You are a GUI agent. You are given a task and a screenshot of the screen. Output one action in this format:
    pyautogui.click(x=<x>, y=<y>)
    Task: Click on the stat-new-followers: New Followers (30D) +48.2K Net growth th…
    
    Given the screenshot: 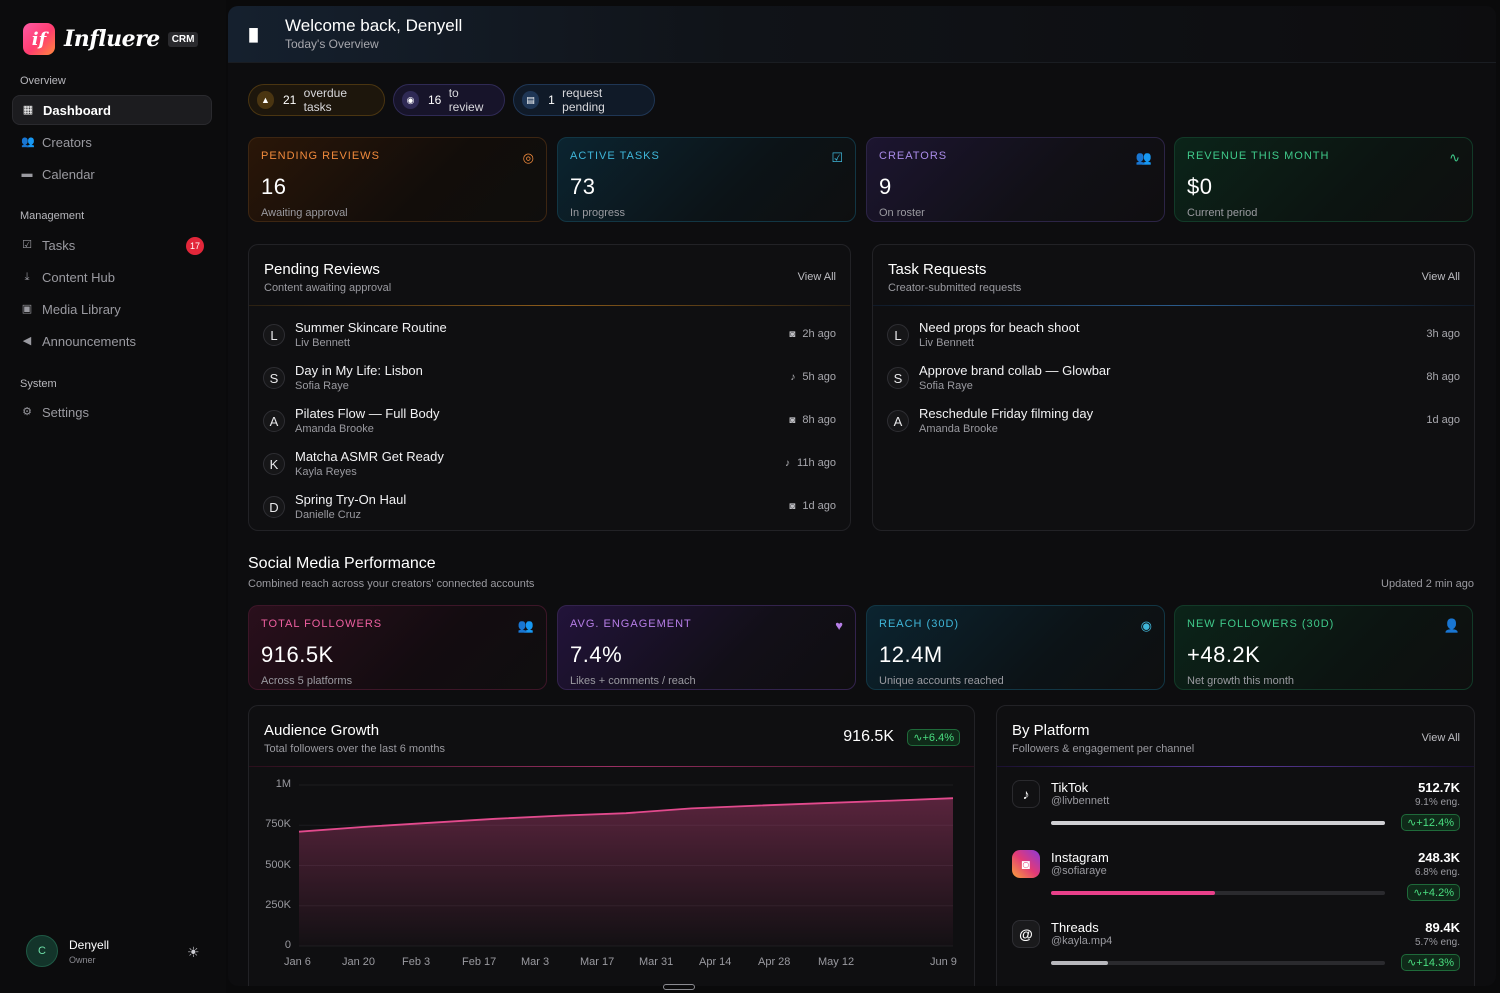 What is the action you would take?
    pyautogui.click(x=1323, y=647)
    